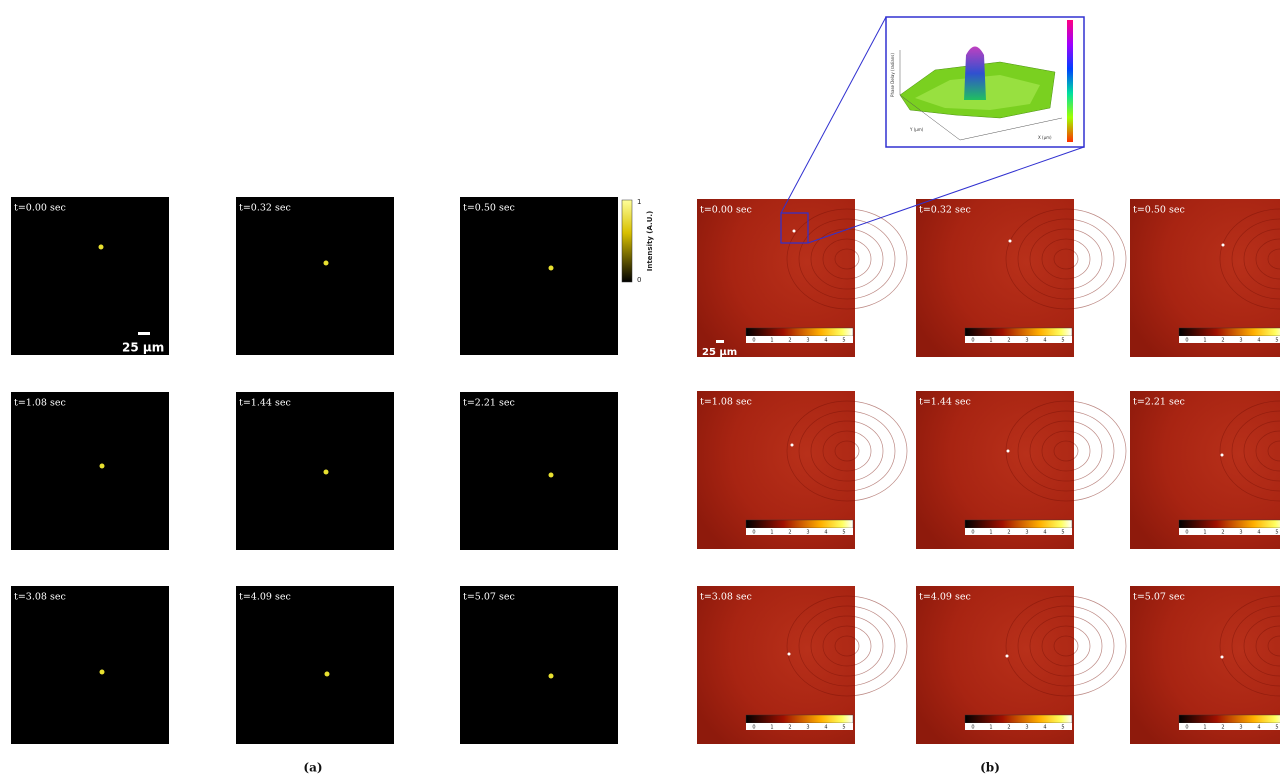  I want to click on colorbar-label: Intensity (A.U.), so click(650, 241).